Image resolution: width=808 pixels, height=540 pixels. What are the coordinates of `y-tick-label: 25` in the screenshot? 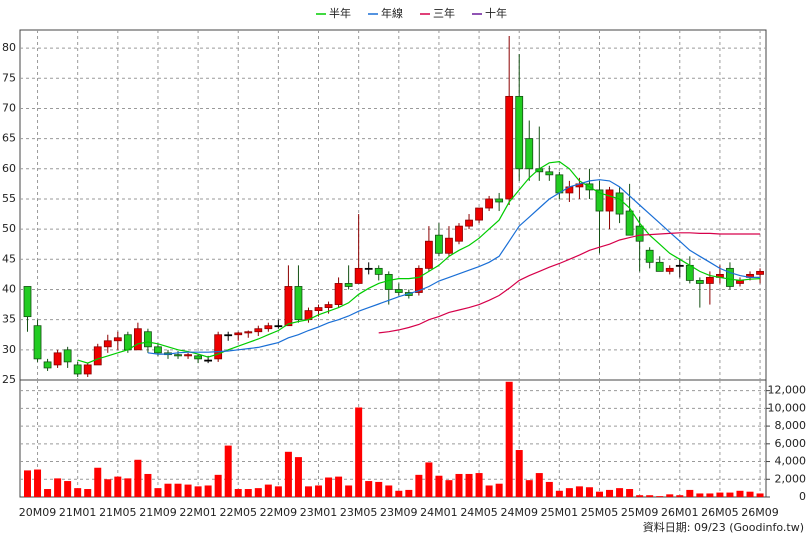 It's located at (9, 379).